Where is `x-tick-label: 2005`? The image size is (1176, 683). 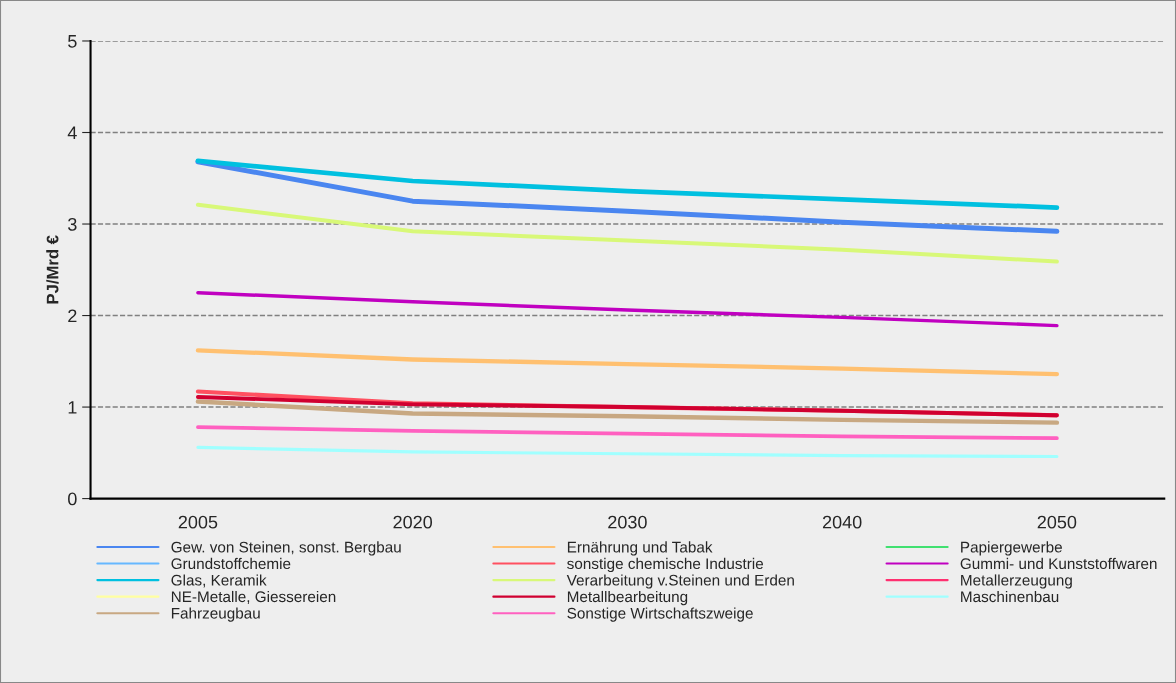 x-tick-label: 2005 is located at coordinates (198, 522).